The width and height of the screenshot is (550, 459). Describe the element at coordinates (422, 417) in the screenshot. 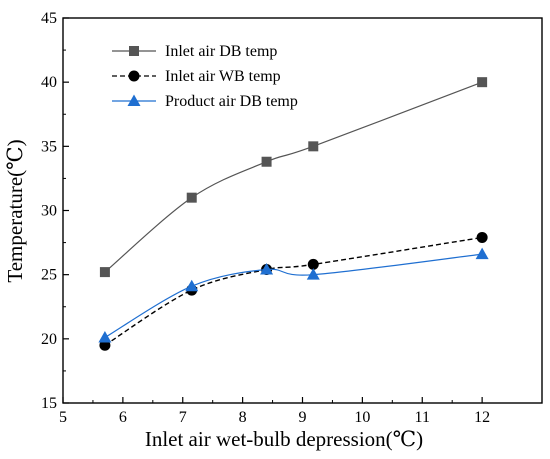

I see `x-tick-label: 11` at that location.